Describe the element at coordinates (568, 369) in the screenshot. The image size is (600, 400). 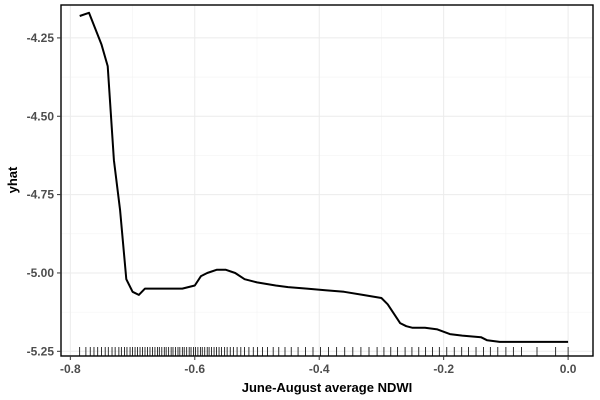
I see `x-tick-label: 0.0` at that location.